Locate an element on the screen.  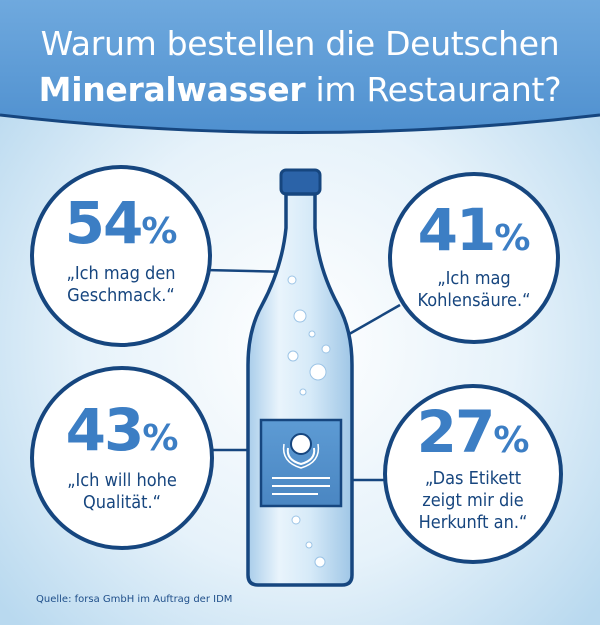
quote-line: zeigt mir die is located at coordinates (473, 500).